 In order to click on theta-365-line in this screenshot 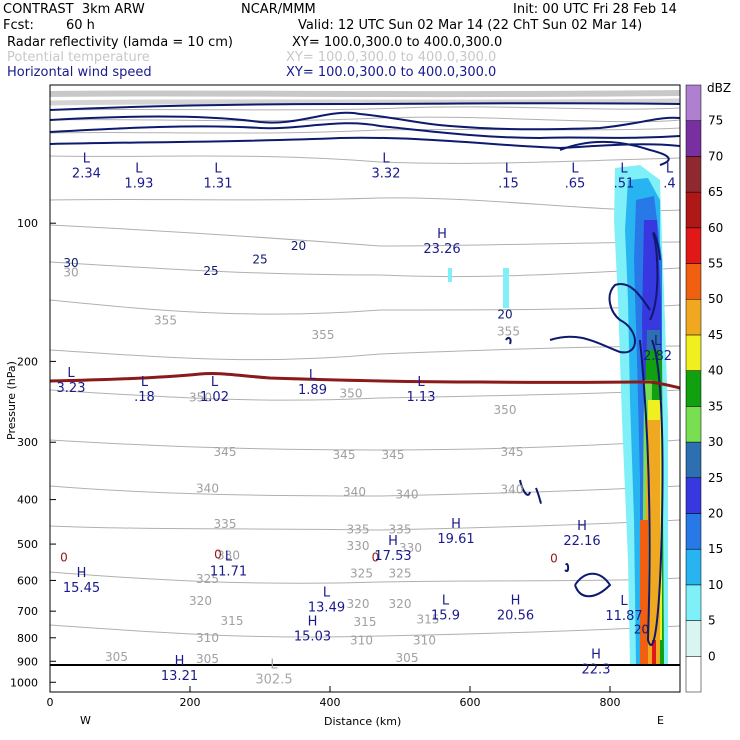, I will do `click(365, 119)`.